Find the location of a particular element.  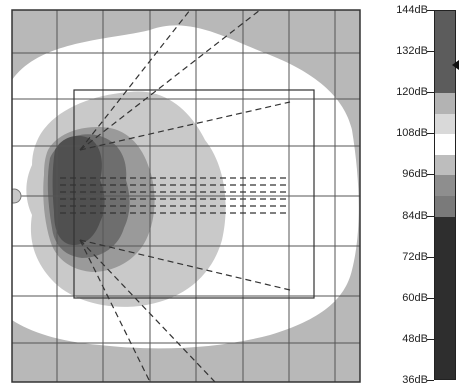

colorbar-tick-label: 48dB is located at coordinates (415, 338).